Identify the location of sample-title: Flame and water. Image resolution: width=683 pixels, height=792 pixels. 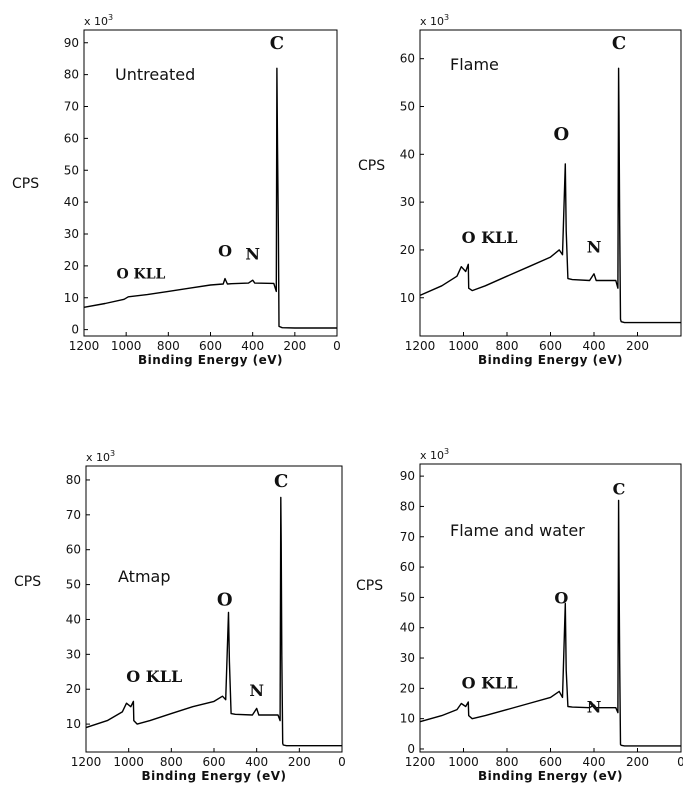
(517, 530).